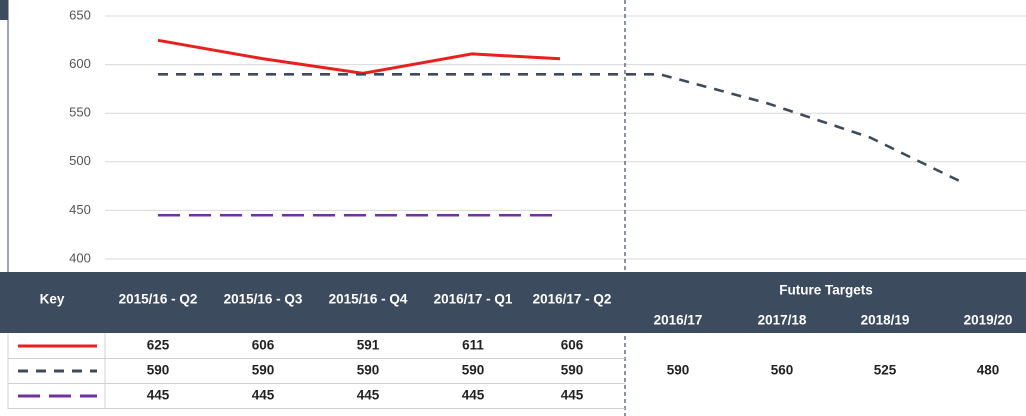 This screenshot has height=416, width=1026. Describe the element at coordinates (885, 320) in the screenshot. I see `x-tick-label: 2018/19` at that location.